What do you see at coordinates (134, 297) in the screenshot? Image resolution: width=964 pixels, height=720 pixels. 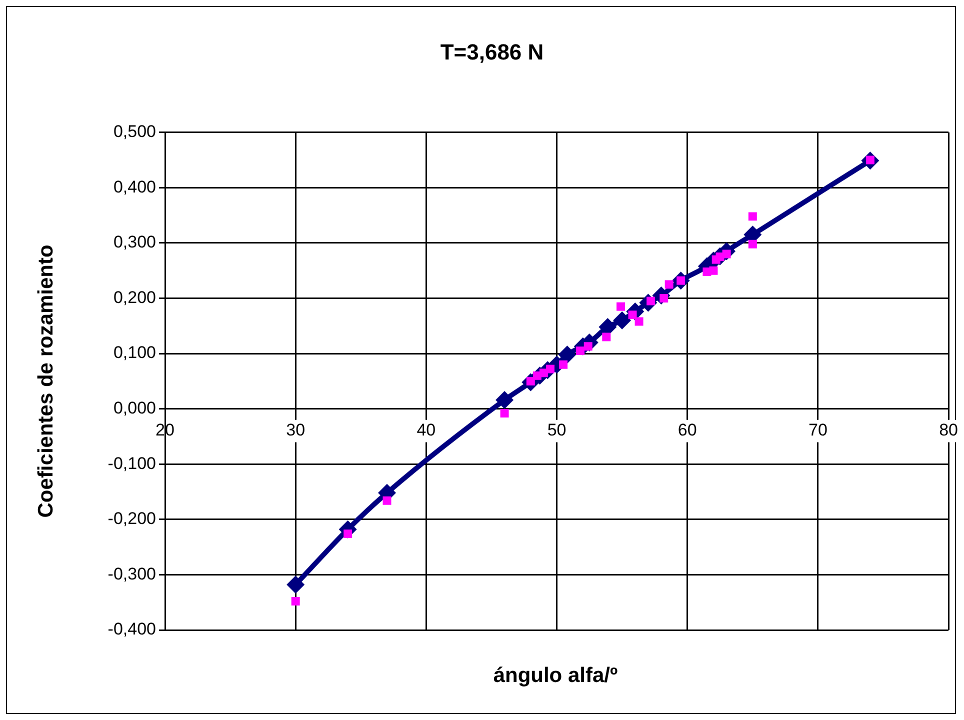 I see `y-tick-label: 0,200` at bounding box center [134, 297].